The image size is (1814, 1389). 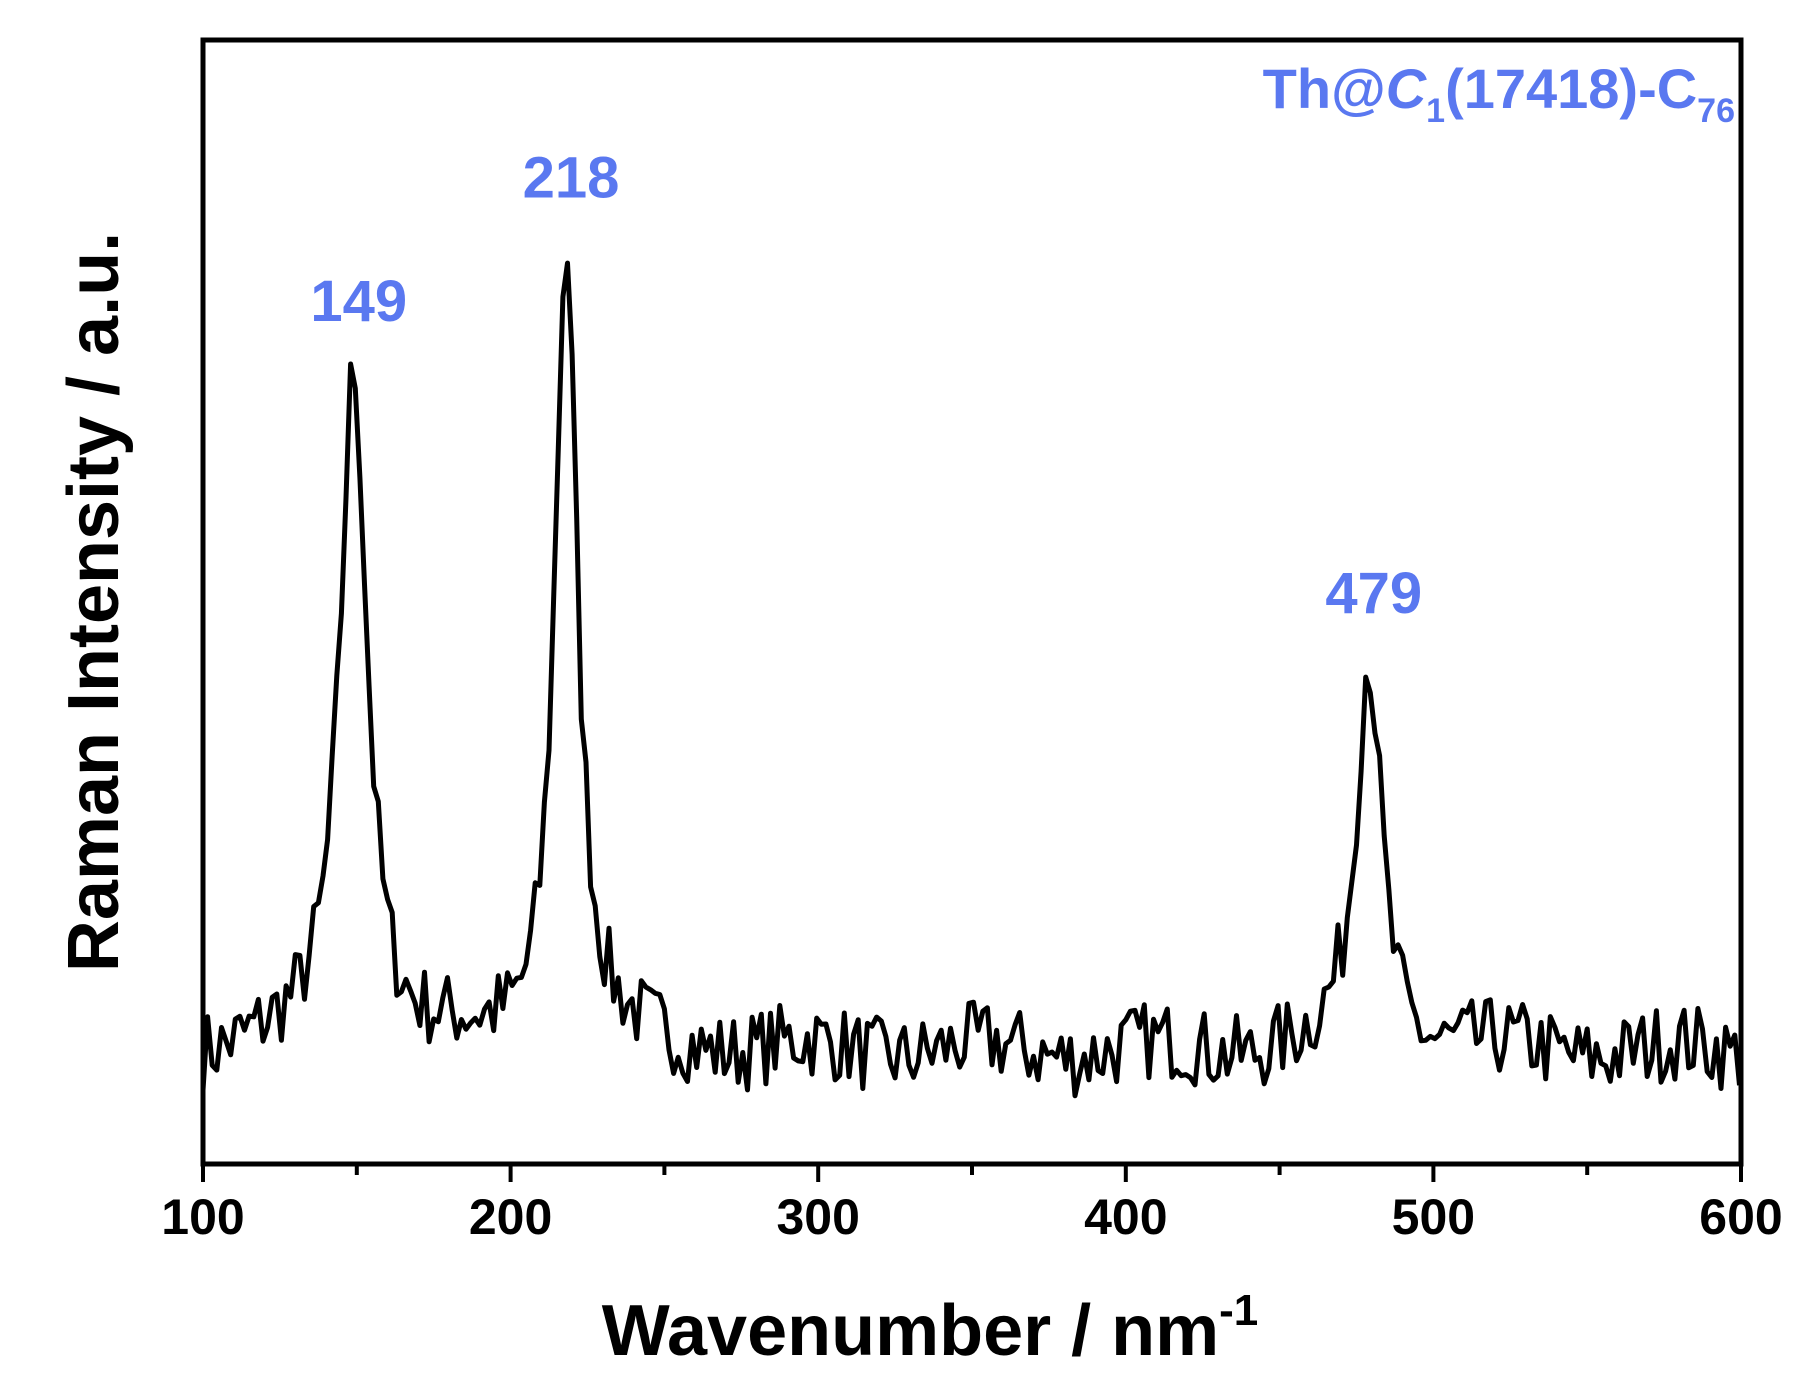 What do you see at coordinates (202, 1217) in the screenshot?
I see `x-tick-label: 100` at bounding box center [202, 1217].